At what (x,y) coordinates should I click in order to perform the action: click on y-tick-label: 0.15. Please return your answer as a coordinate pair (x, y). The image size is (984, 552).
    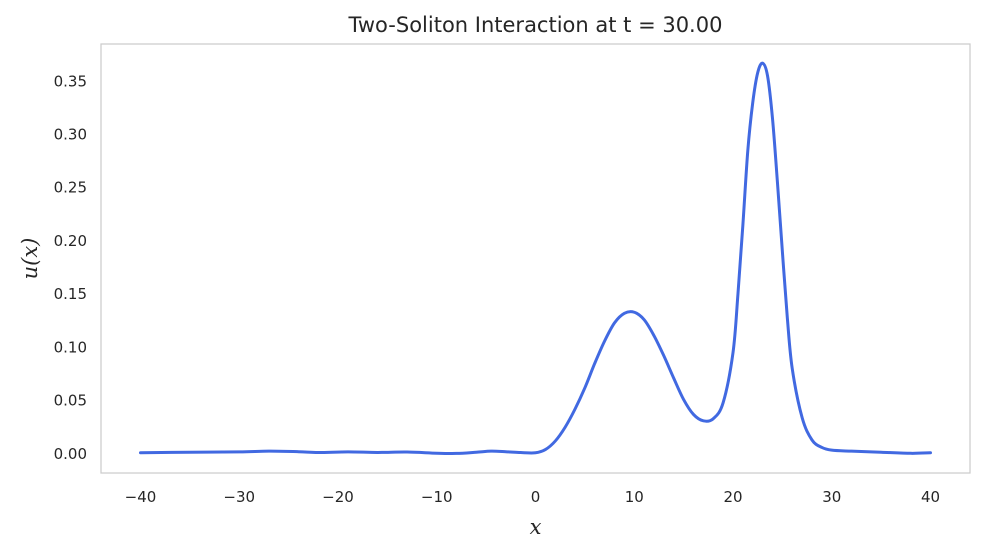
    Looking at the image, I should click on (70, 294).